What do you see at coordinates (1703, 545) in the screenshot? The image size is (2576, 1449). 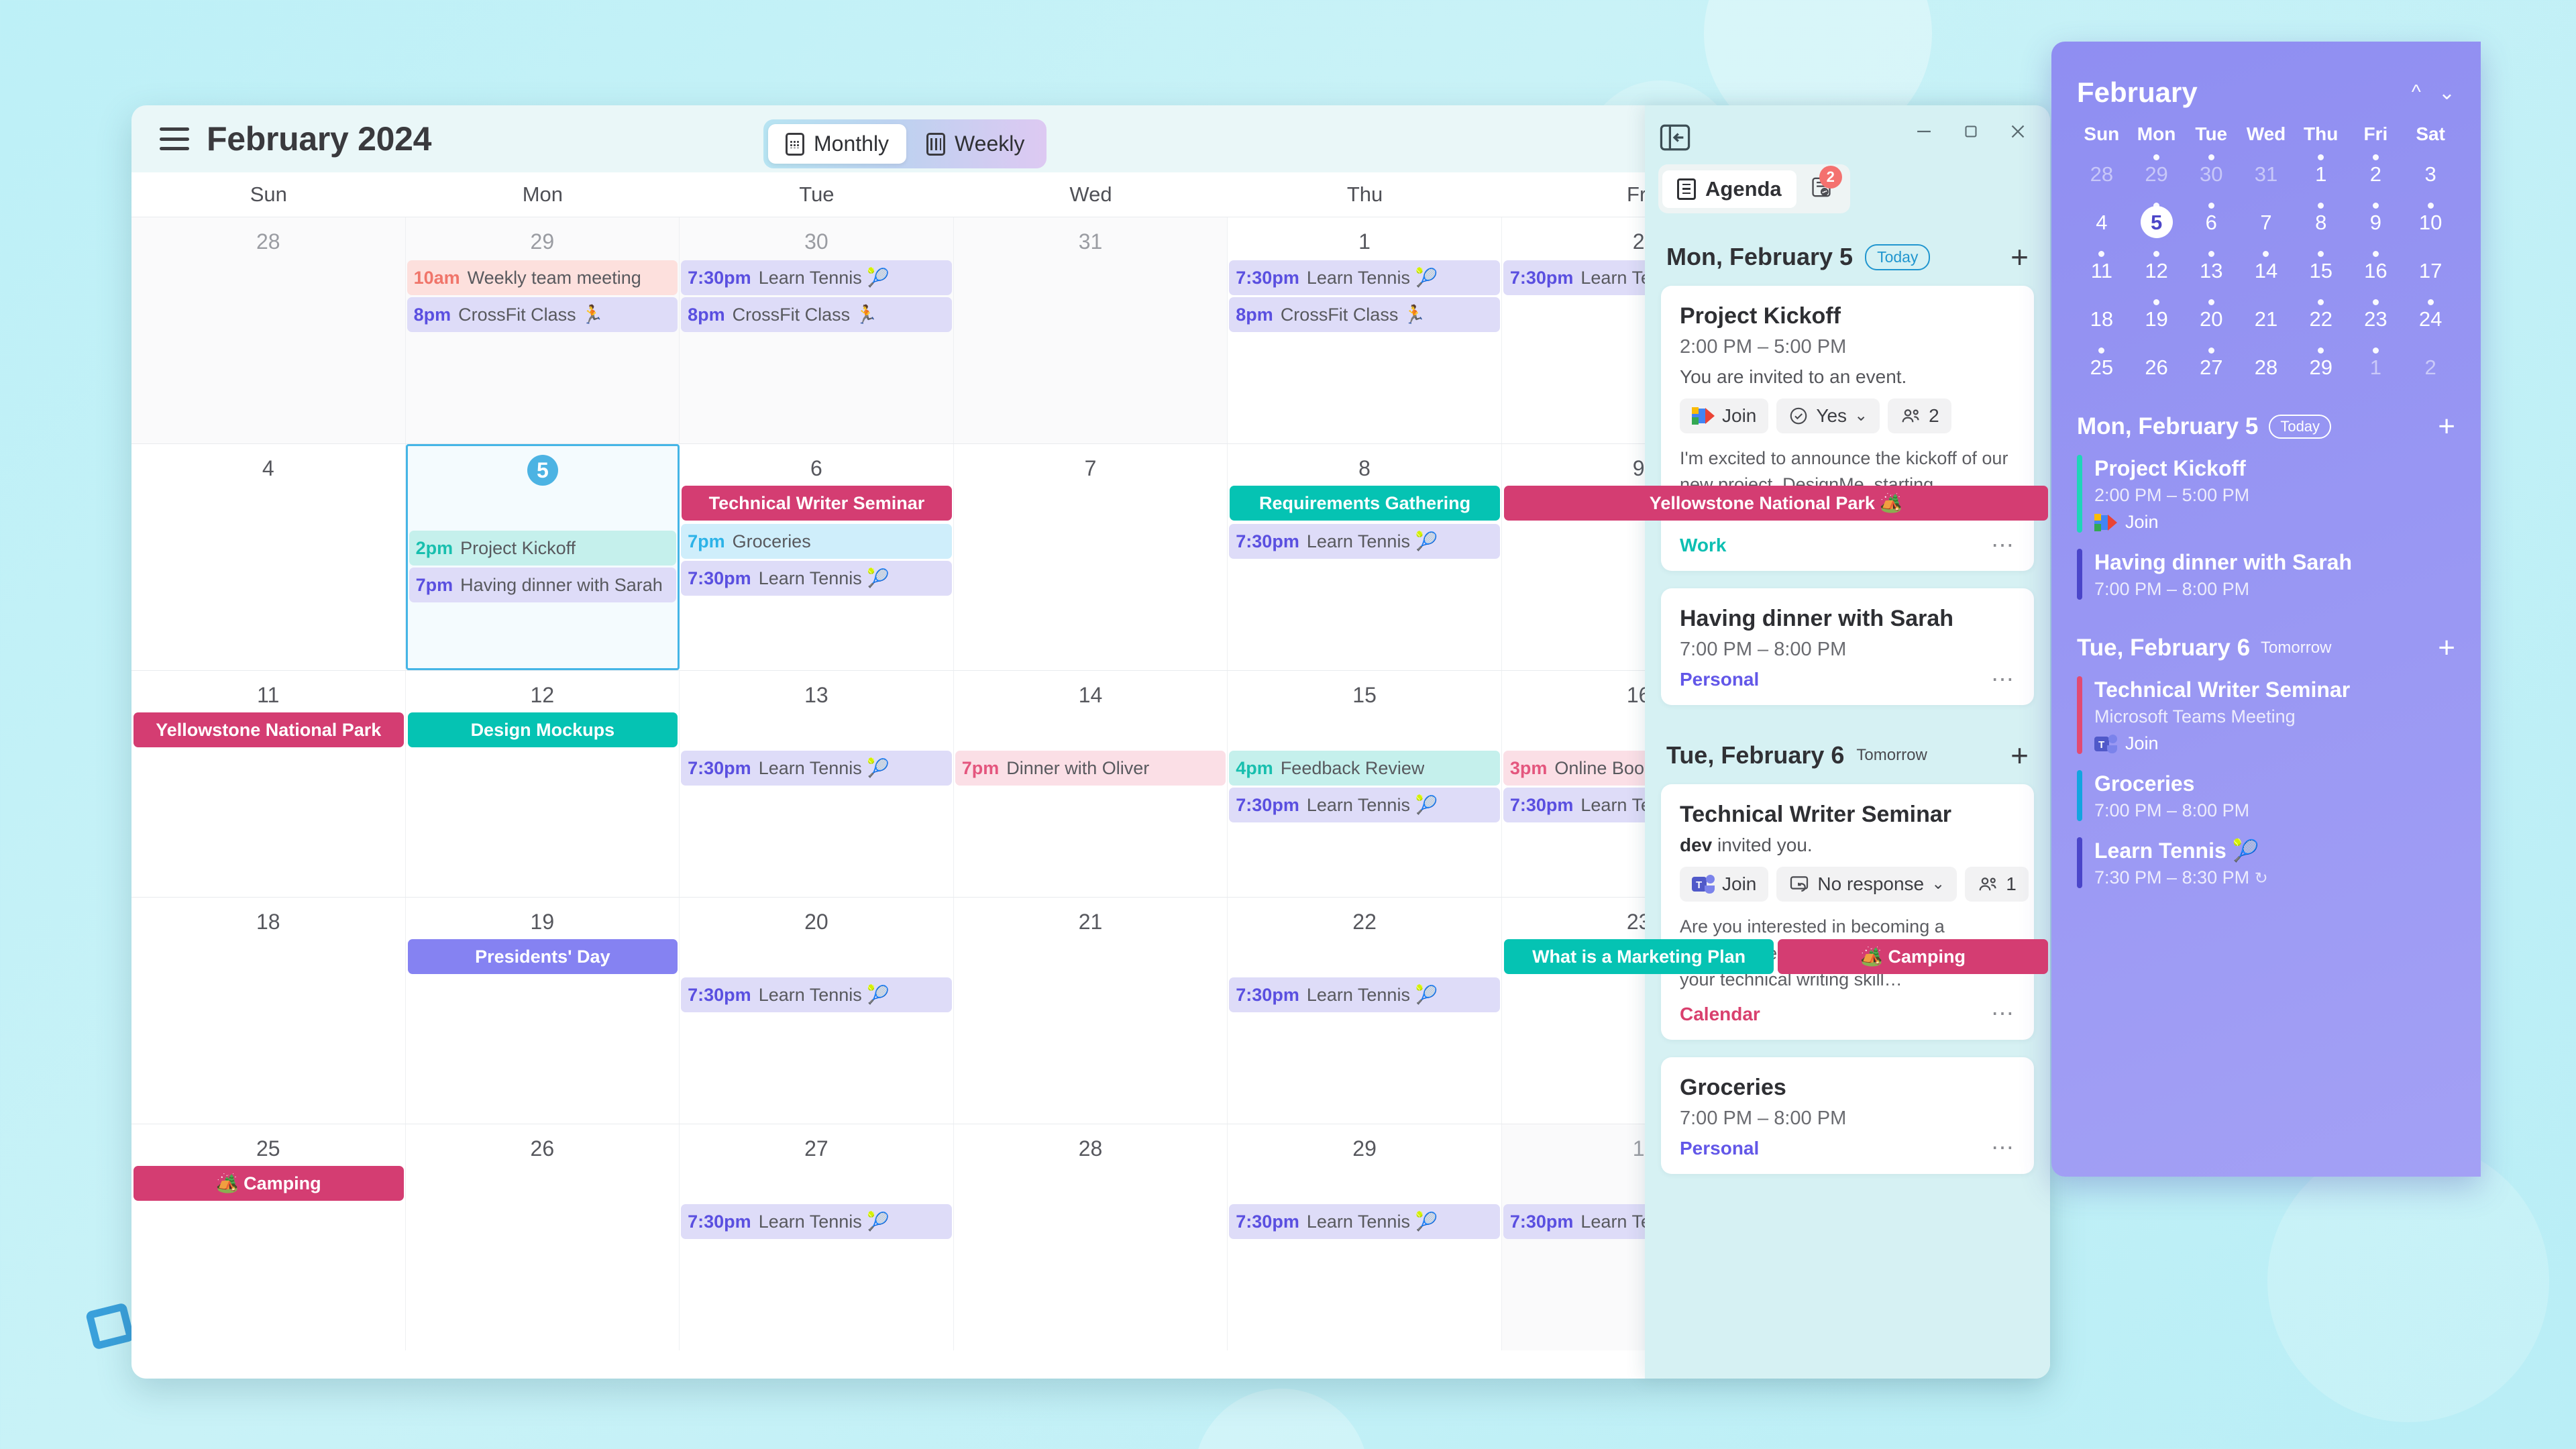 I see `card-category: Work` at bounding box center [1703, 545].